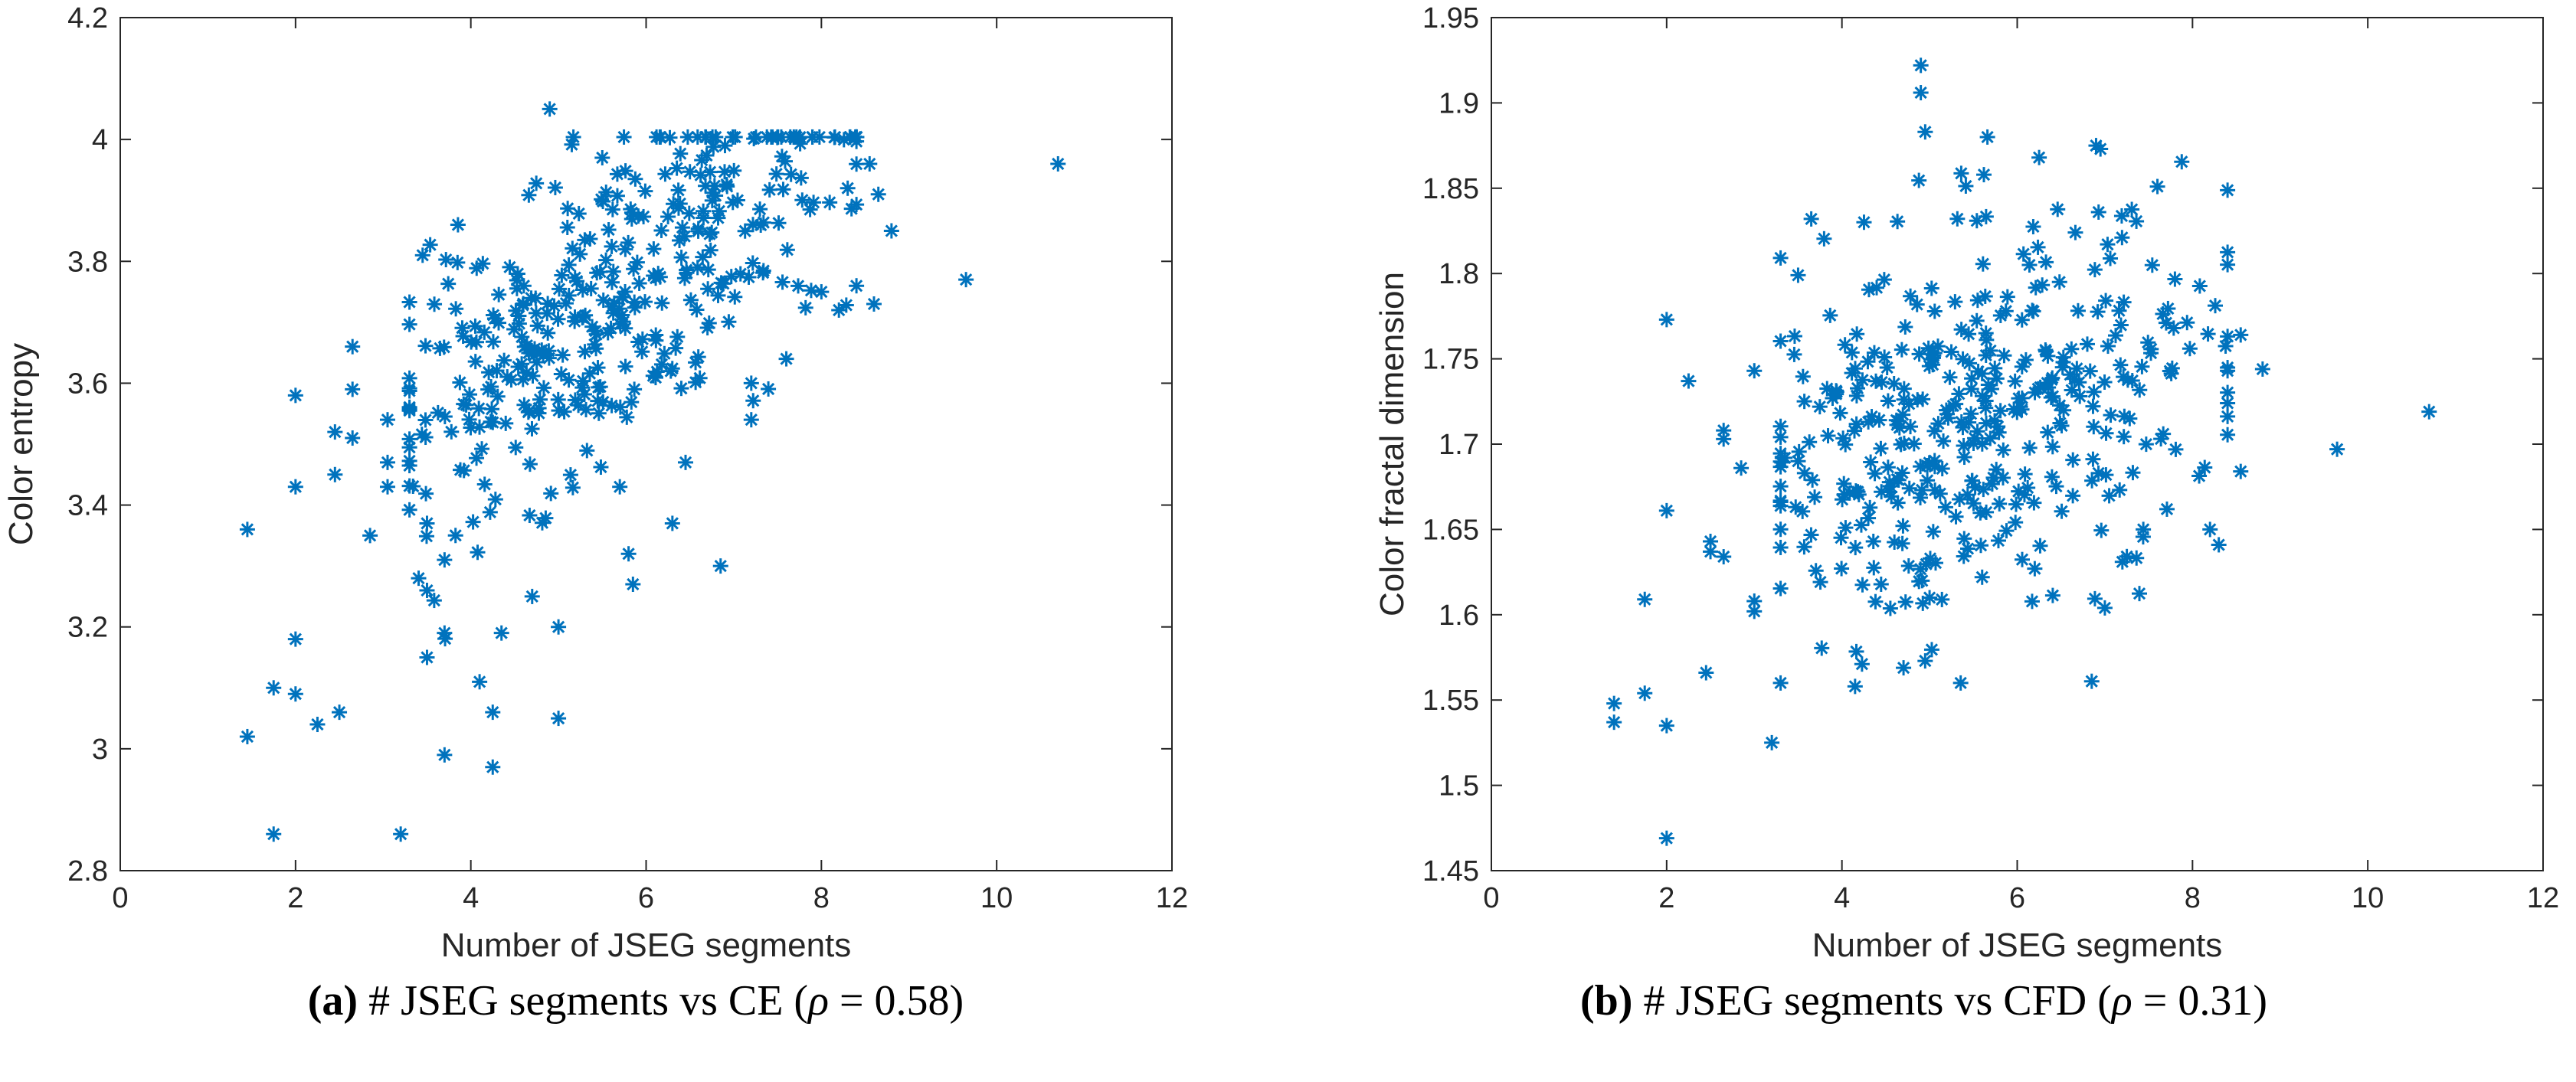 The width and height of the screenshot is (2576, 1082). Describe the element at coordinates (2121, 1001) in the screenshot. I see `caption-b-rho: ρ` at that location.